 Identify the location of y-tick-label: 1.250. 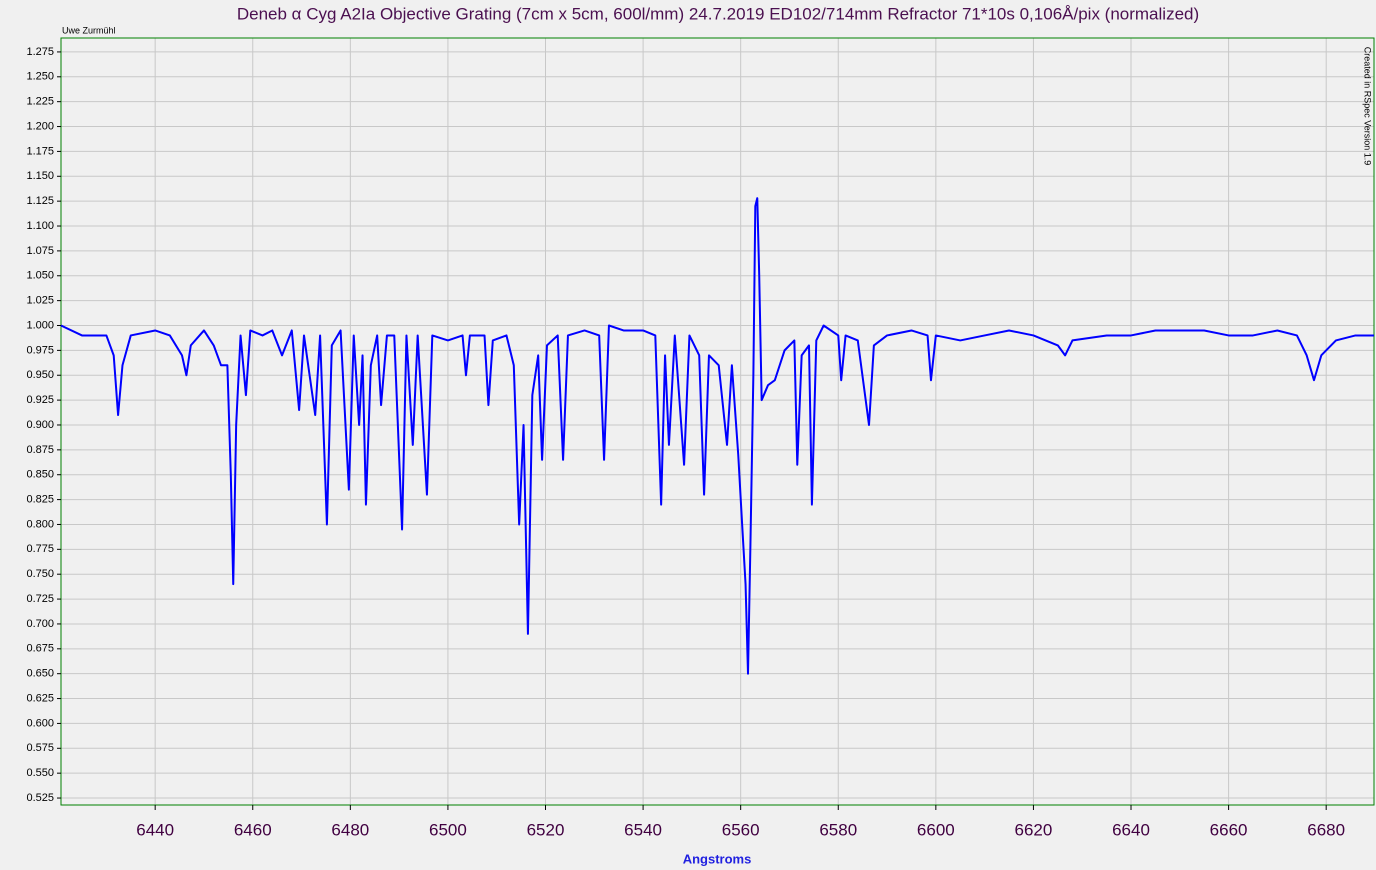
(40, 77).